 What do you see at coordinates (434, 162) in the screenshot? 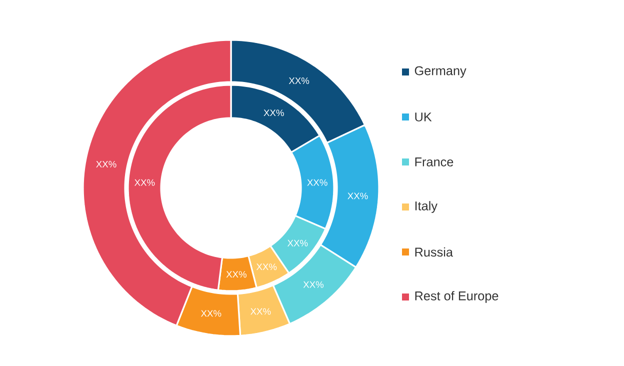
I see `legend-label: France` at bounding box center [434, 162].